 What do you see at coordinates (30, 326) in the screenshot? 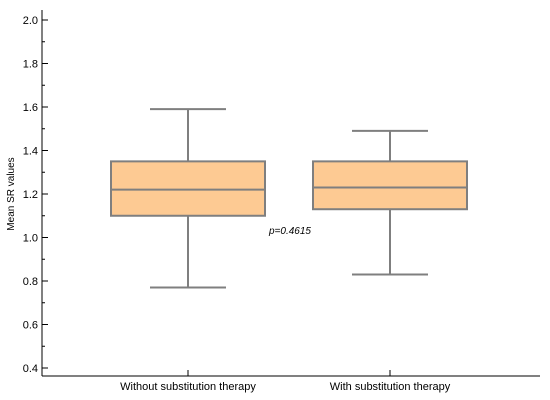
I see `y-tick-label: 0.6` at bounding box center [30, 326].